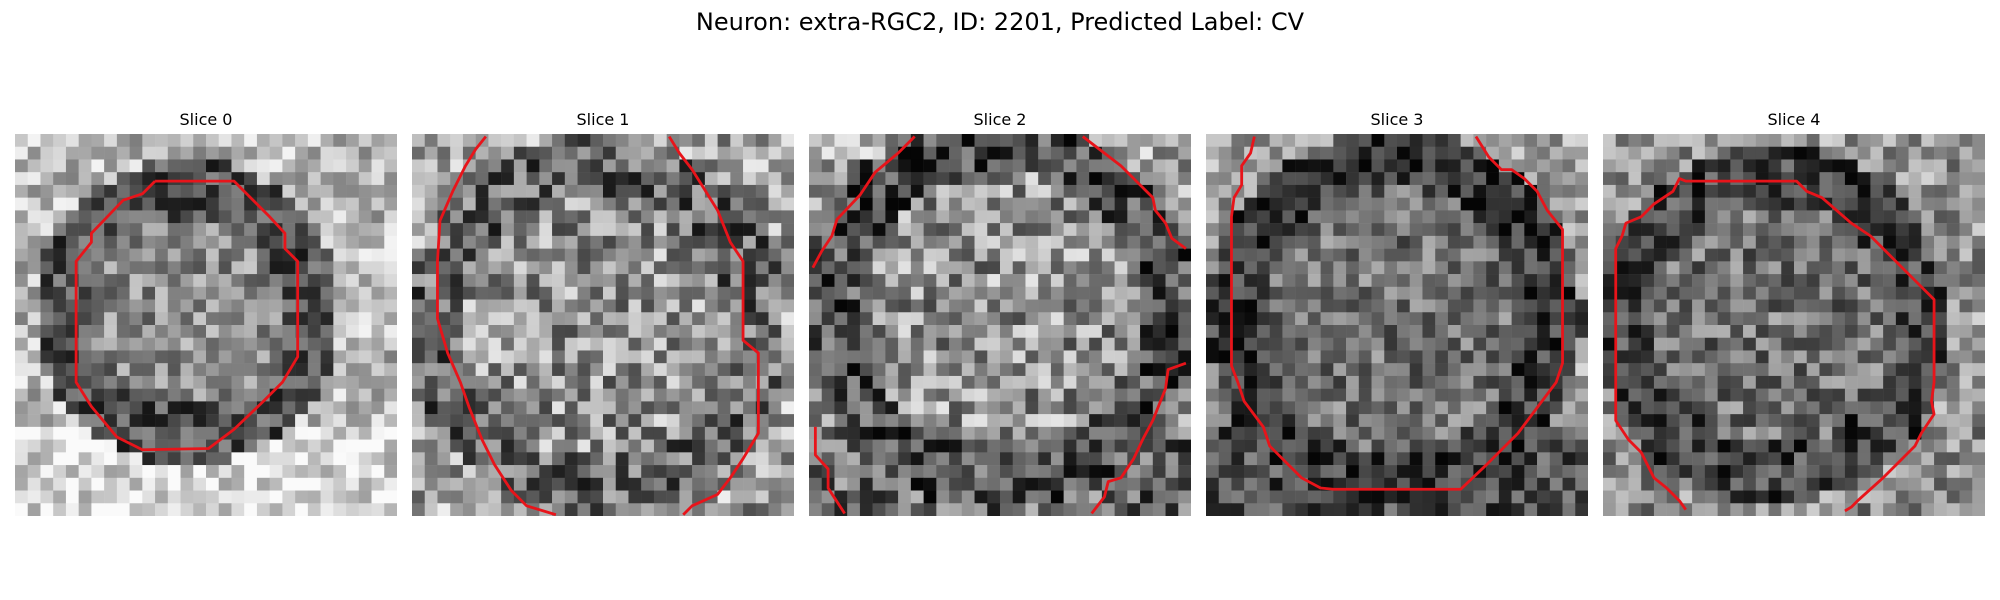 This screenshot has width=2000, height=600. I want to click on slice-panel-3: Slice 3, so click(1397, 316).